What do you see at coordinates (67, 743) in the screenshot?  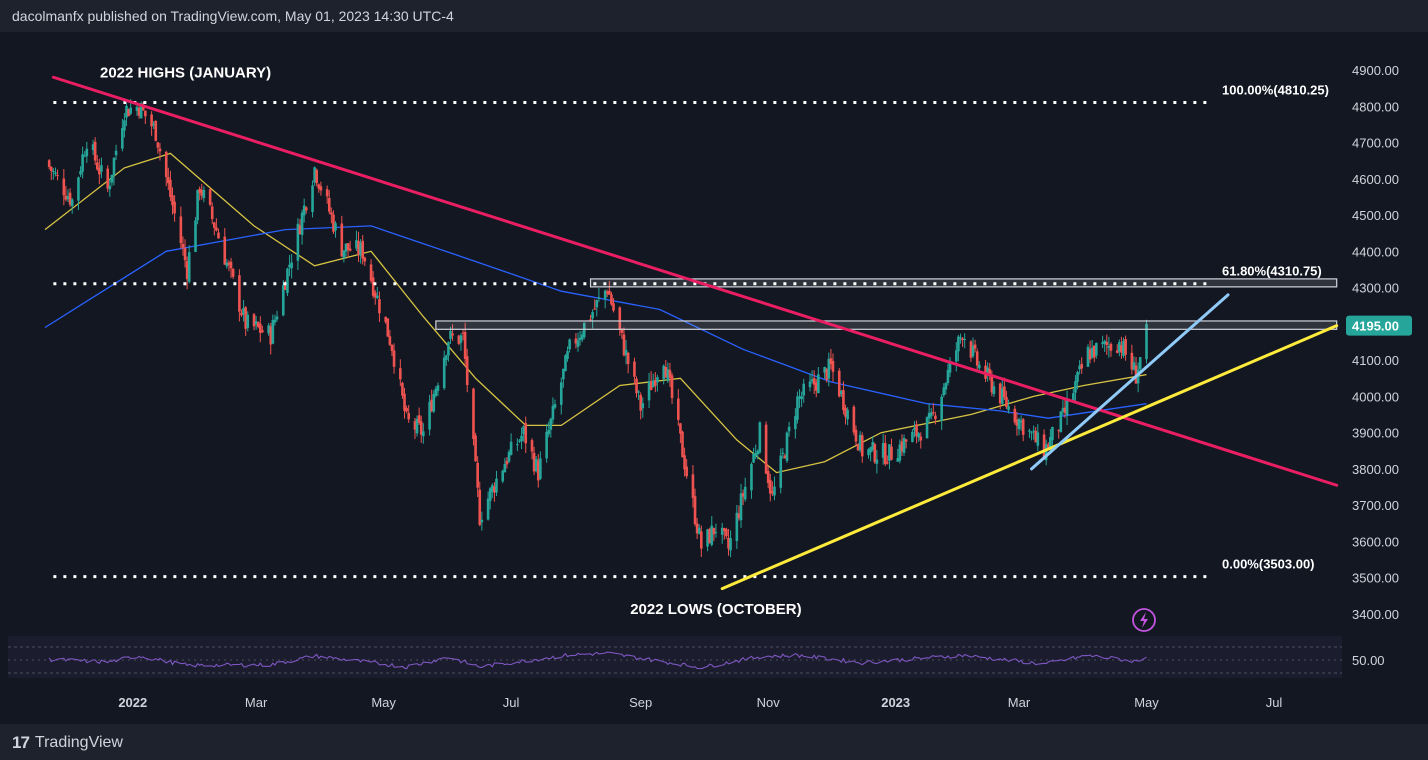 I see `tradingview-logo: 17 TradingView` at bounding box center [67, 743].